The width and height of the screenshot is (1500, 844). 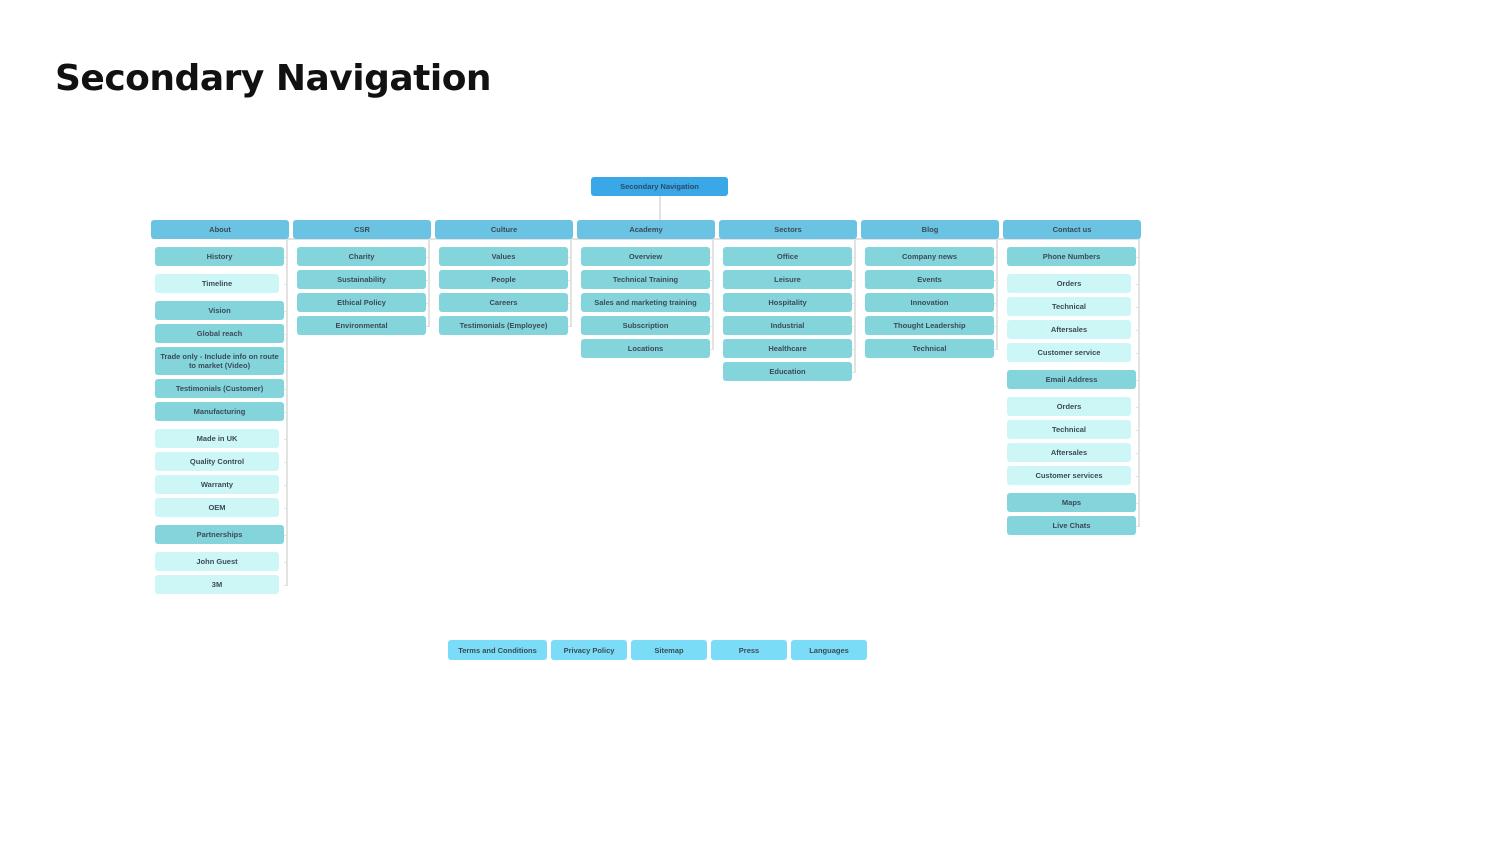 What do you see at coordinates (1069, 475) in the screenshot?
I see `sub-page-node: Customer services` at bounding box center [1069, 475].